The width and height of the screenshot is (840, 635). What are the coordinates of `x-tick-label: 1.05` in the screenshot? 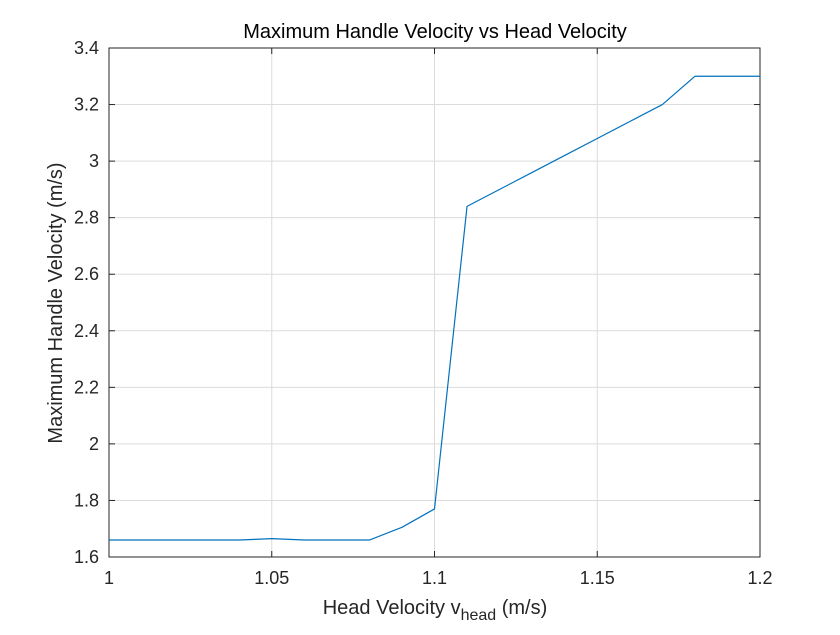 It's located at (271, 578).